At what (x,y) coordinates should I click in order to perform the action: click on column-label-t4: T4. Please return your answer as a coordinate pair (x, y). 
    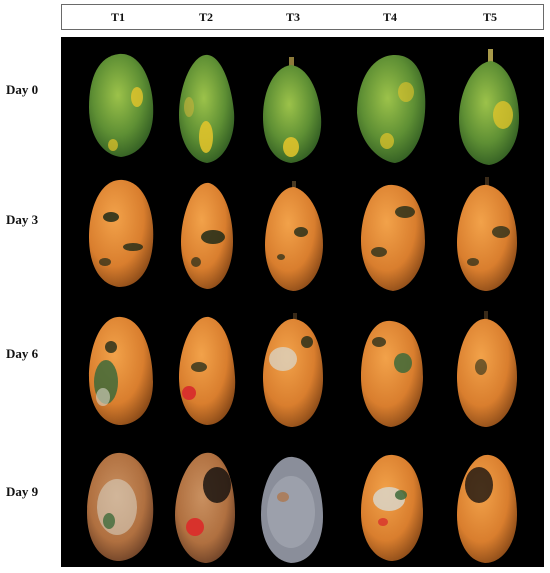
    Looking at the image, I should click on (390, 17).